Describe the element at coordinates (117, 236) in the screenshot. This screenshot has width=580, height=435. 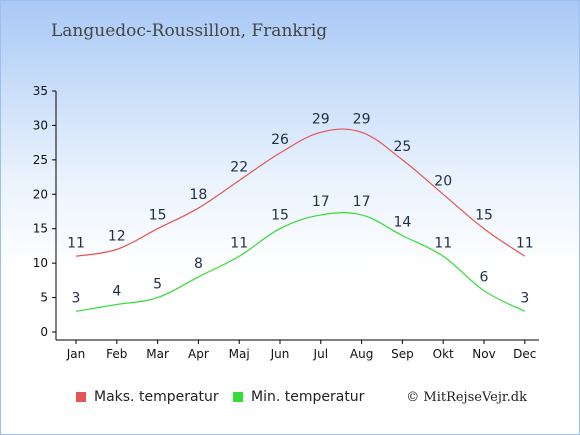
I see `max-value-label: 12` at that location.